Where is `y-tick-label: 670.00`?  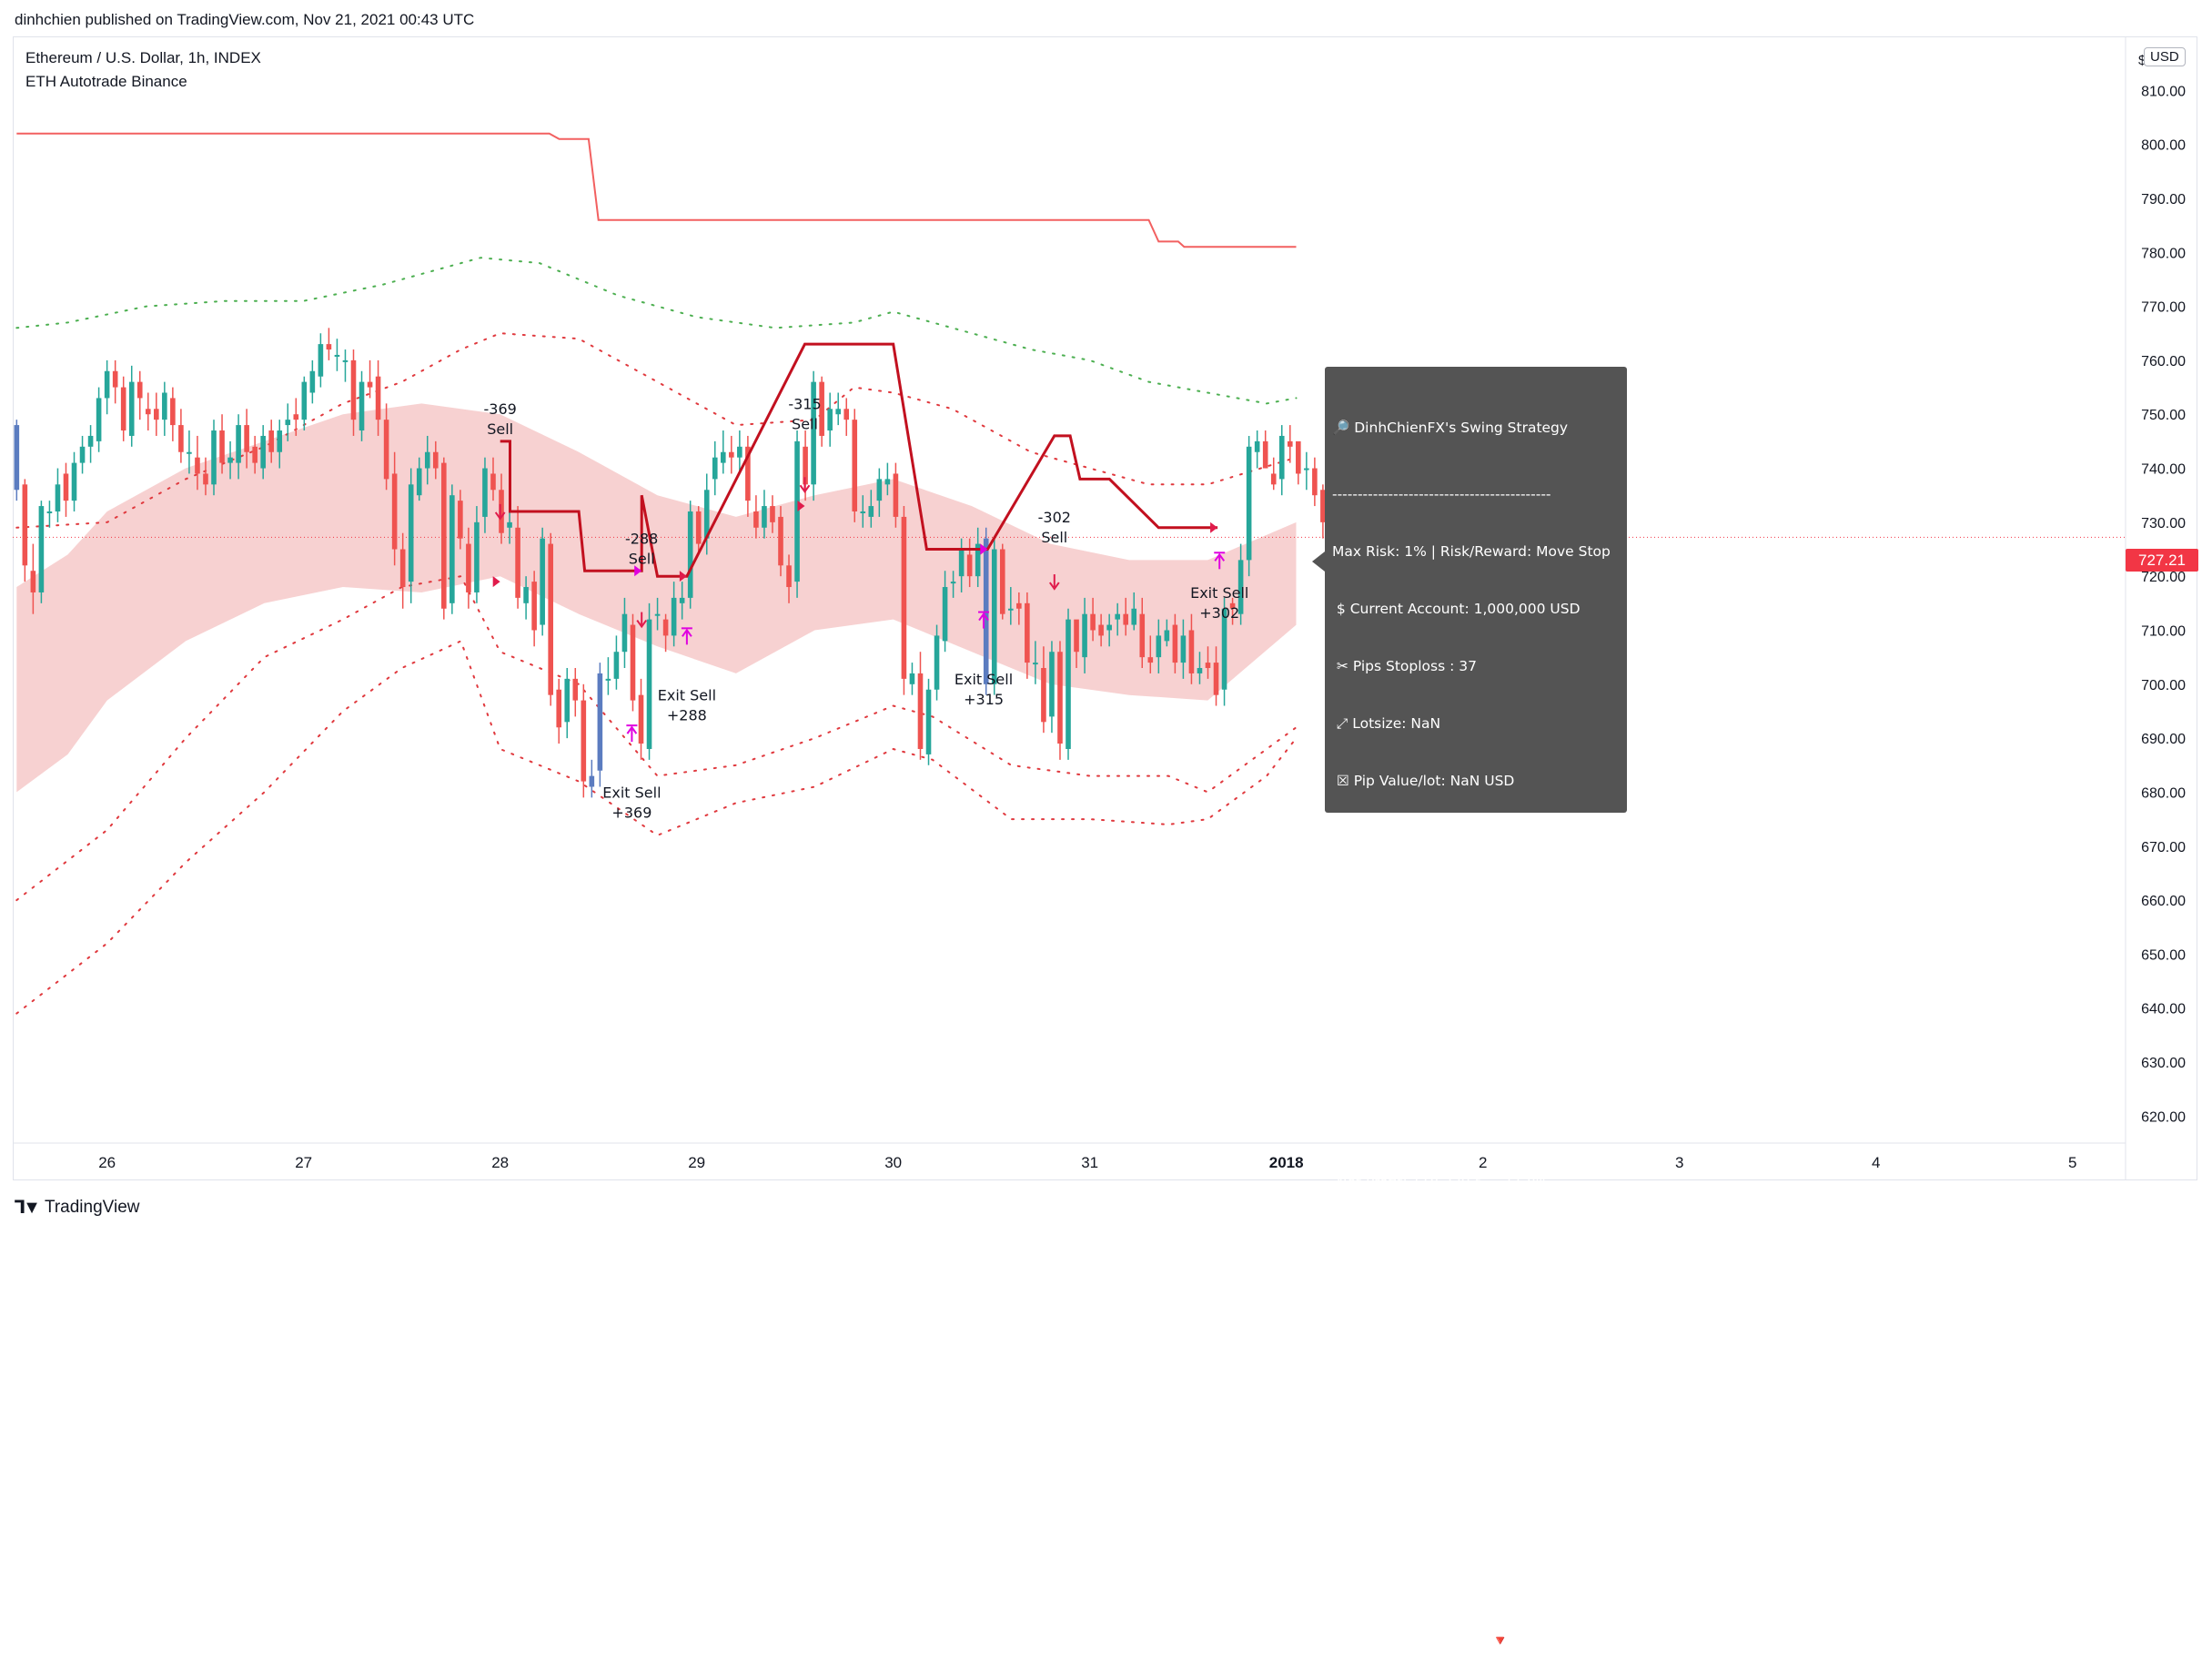
y-tick-label: 670.00 is located at coordinates (2163, 848).